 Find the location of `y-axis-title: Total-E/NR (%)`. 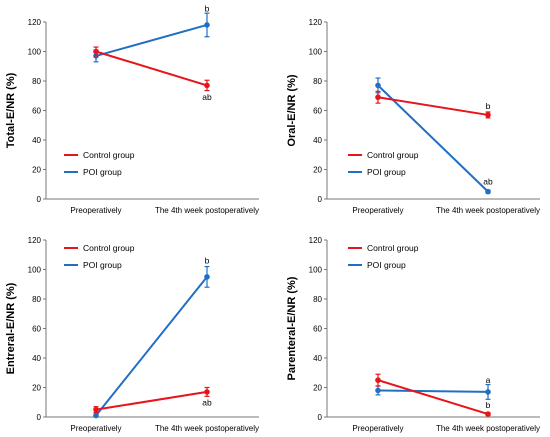

y-axis-title: Total-E/NR (%) is located at coordinates (11, 110).